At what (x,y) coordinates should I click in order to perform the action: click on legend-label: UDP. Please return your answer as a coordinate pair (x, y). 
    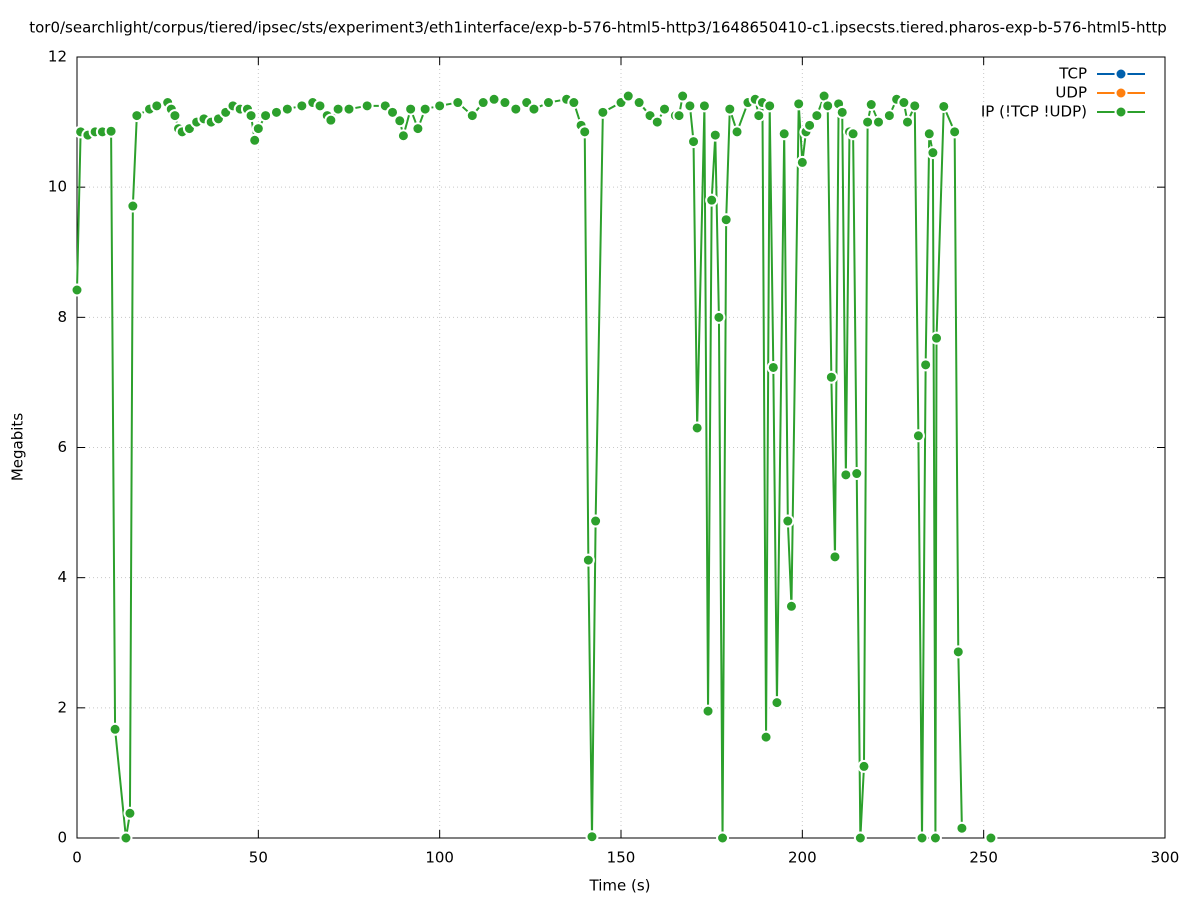
    Looking at the image, I should click on (1071, 93).